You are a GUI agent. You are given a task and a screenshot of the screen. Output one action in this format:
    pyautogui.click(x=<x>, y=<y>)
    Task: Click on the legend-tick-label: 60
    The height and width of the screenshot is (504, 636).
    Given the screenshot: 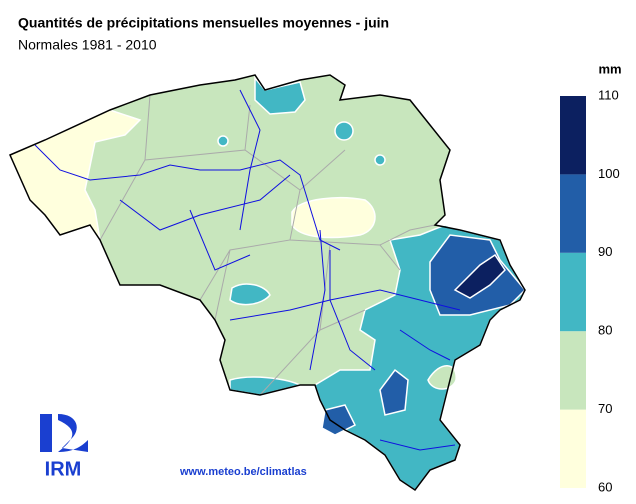 What is the action you would take?
    pyautogui.click(x=605, y=486)
    